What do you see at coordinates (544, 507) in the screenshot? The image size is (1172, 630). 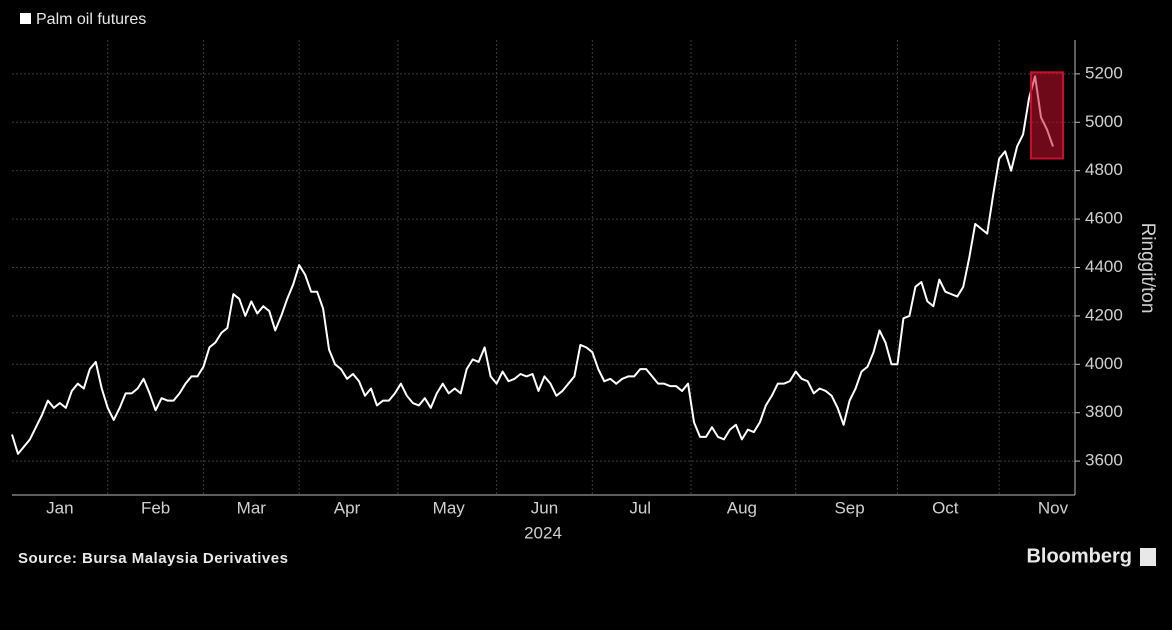 I see `x-tick-label: Jun` at bounding box center [544, 507].